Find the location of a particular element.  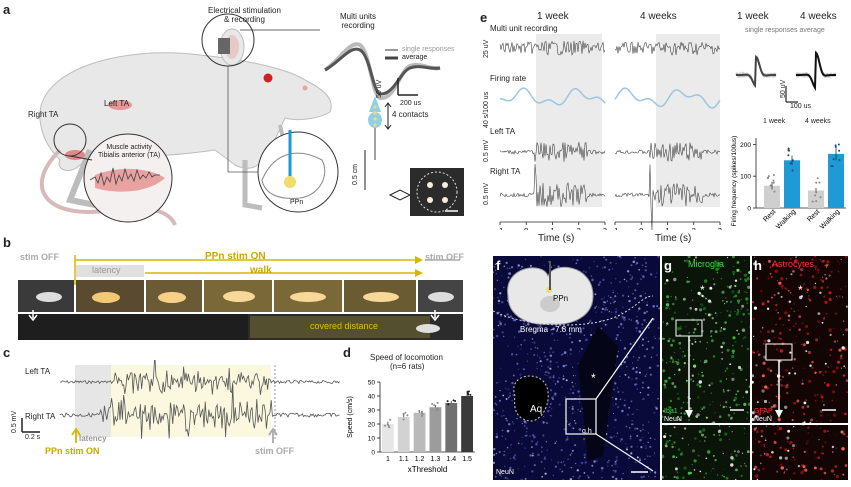

scale-t-c: 0.2 s is located at coordinates (33, 437).